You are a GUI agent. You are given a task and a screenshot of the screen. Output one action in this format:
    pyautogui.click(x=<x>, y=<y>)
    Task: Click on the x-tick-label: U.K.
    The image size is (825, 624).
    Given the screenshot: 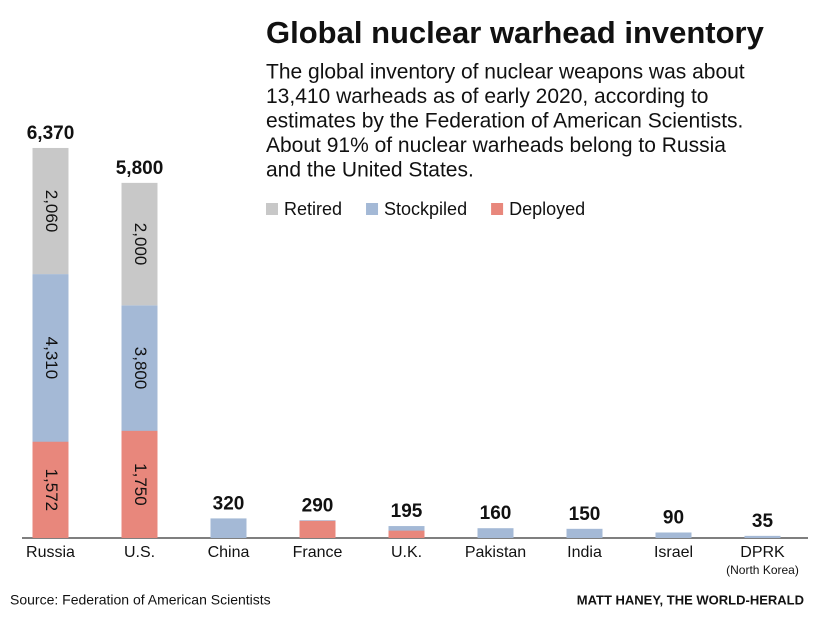 What is the action you would take?
    pyautogui.click(x=406, y=552)
    